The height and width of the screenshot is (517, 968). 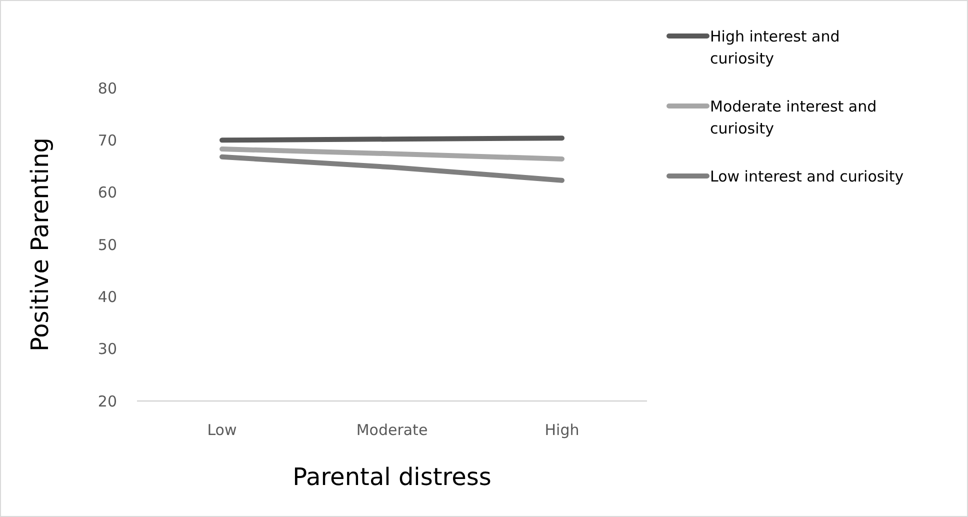 What do you see at coordinates (107, 140) in the screenshot?
I see `y-tick-label: 70` at bounding box center [107, 140].